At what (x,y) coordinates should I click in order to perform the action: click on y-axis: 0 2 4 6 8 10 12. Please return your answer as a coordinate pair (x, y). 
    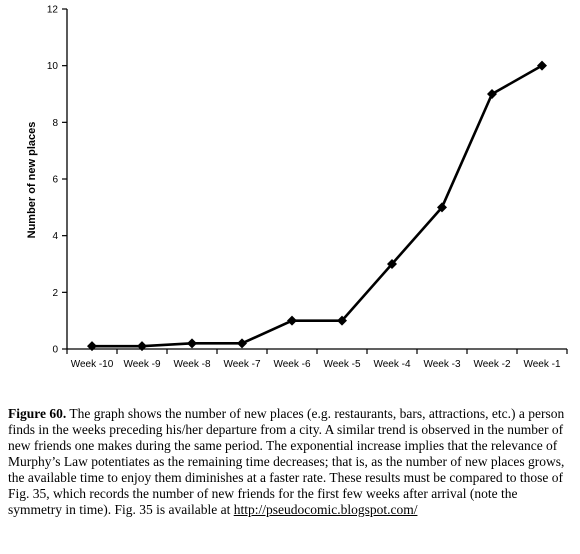
    Looking at the image, I should click on (57, 180).